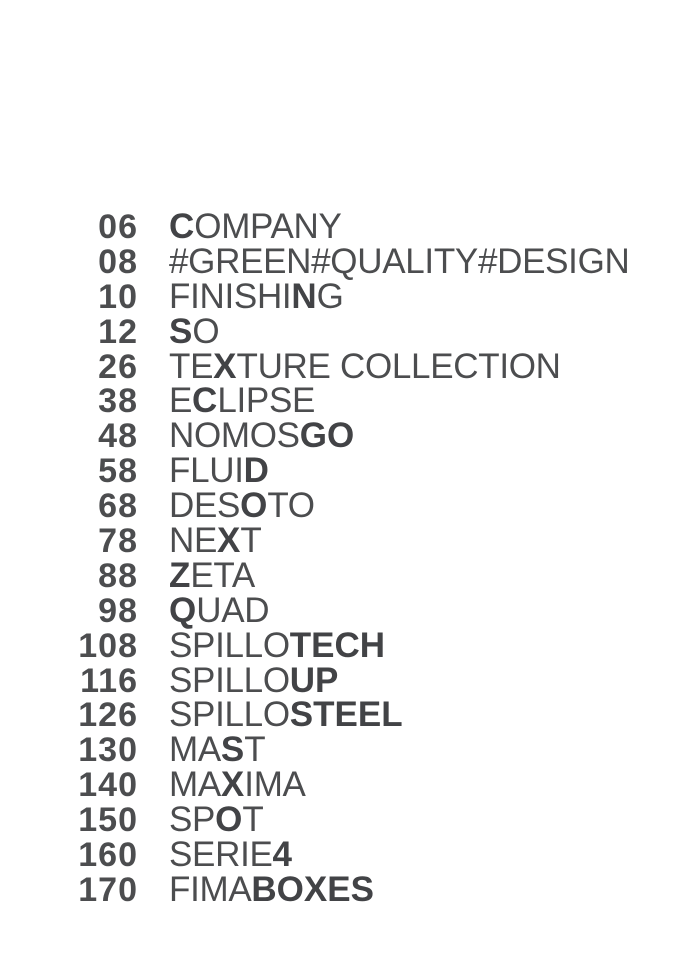 The height and width of the screenshot is (959, 678). I want to click on toc-row: 160 SERIE4, so click(350, 855).